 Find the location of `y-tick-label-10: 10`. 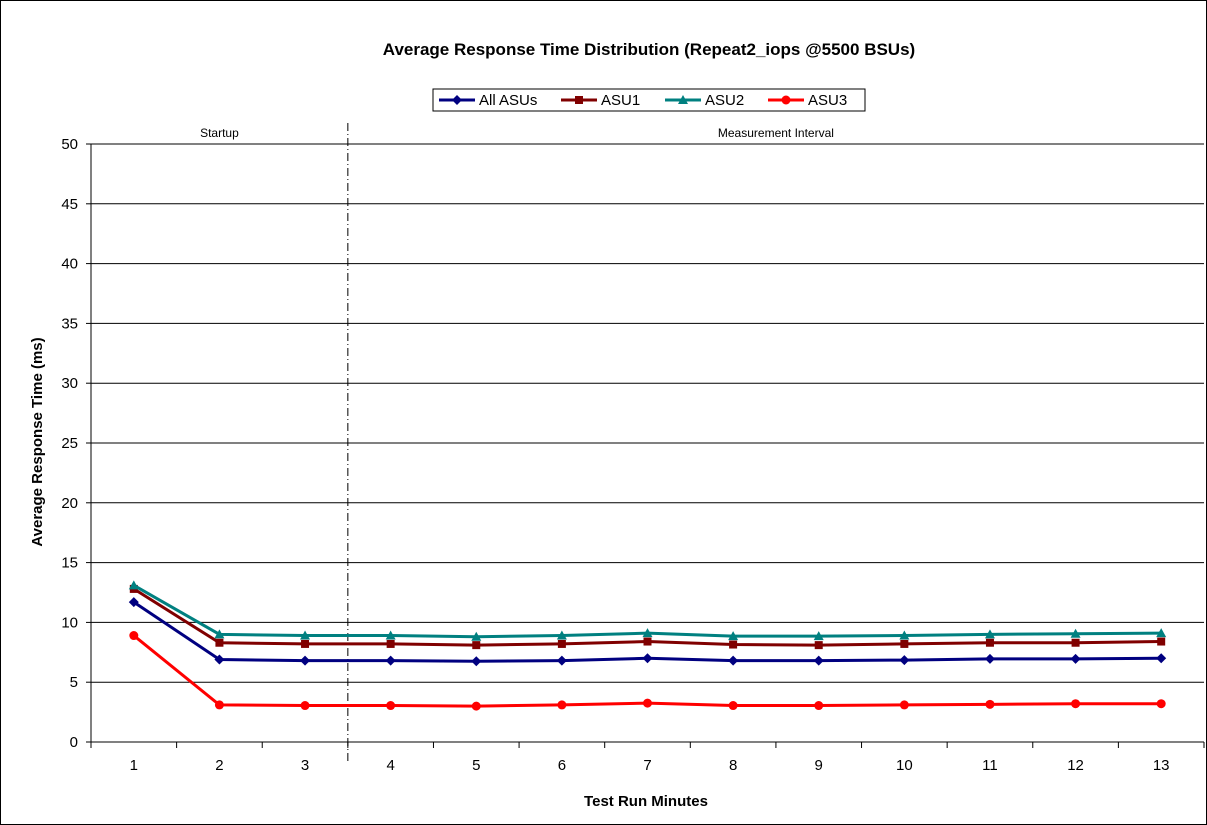

y-tick-label-10: 10 is located at coordinates (69, 622).